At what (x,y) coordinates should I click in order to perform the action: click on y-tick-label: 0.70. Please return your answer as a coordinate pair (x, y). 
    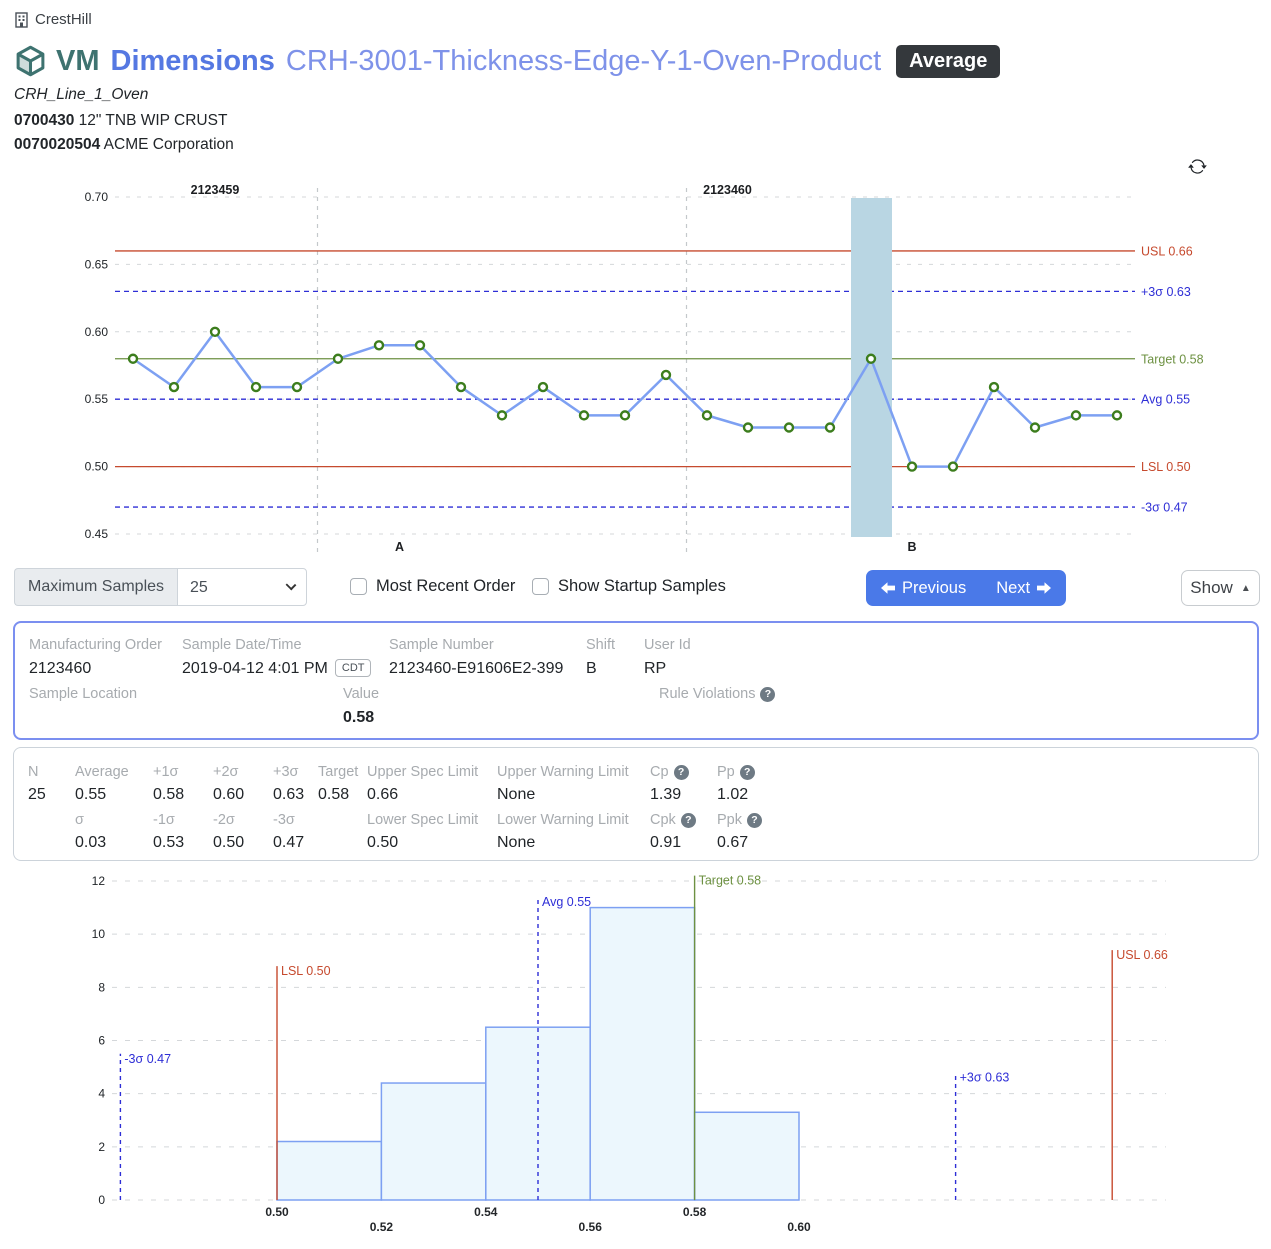
    Looking at the image, I should click on (97, 197).